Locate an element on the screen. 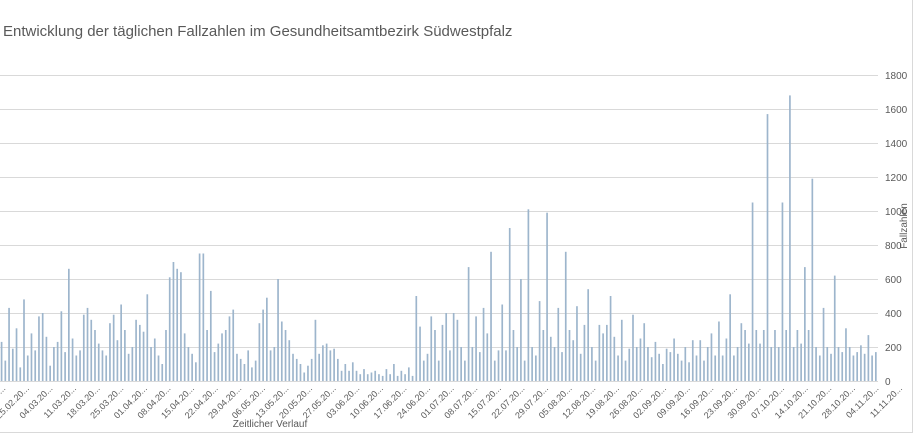 Image resolution: width=920 pixels, height=438 pixels. y-tick-label: 1800 is located at coordinates (896, 76).